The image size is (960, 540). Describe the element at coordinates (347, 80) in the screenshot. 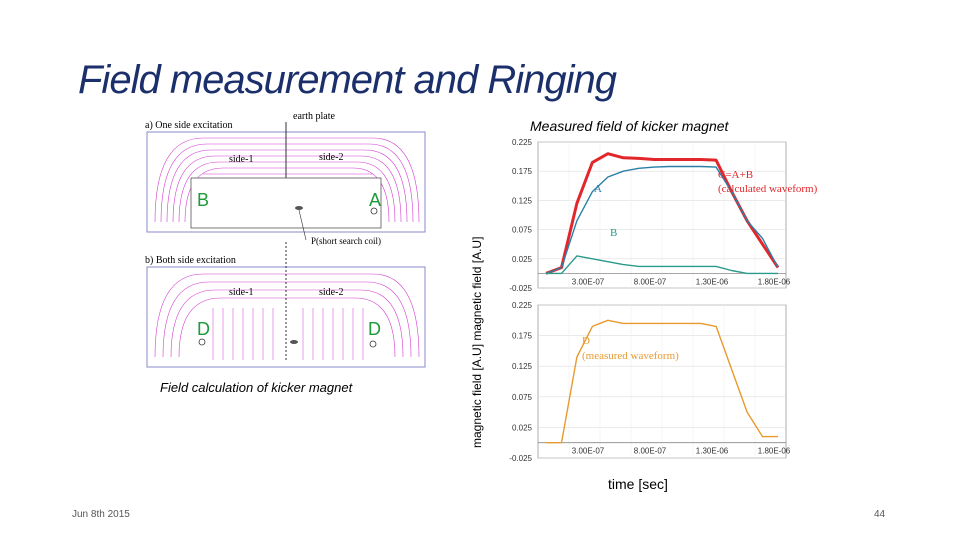

I see `slide-title: Field measurement and Ringing` at that location.